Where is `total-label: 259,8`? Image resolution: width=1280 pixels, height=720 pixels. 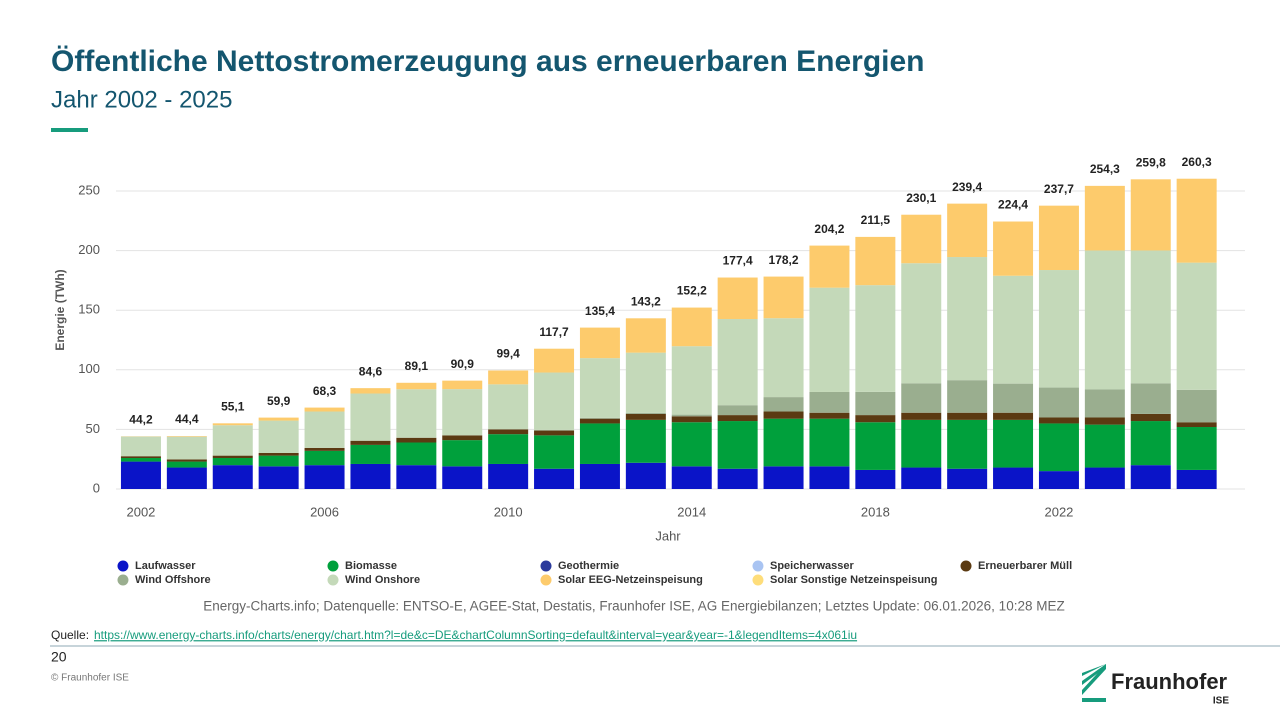
total-label: 259,8 is located at coordinates (1151, 162).